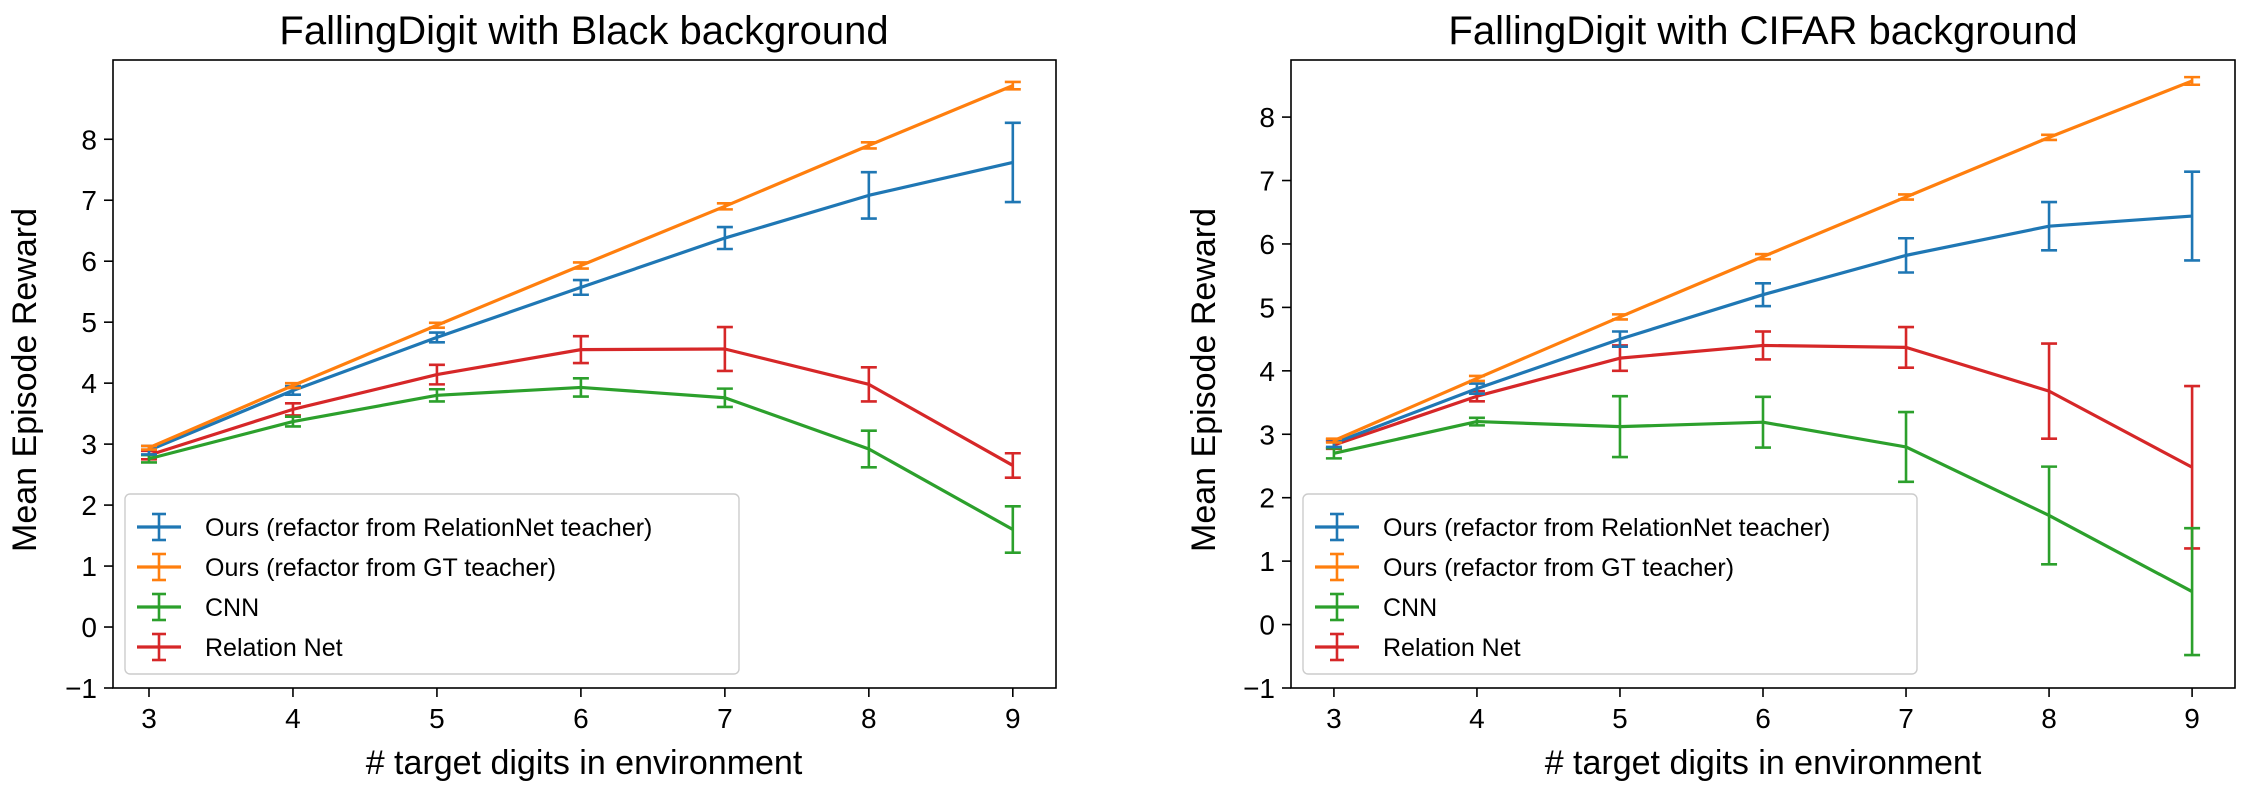  I want to click on chart-title: FallingDigit with CIFAR background, so click(1762, 31).